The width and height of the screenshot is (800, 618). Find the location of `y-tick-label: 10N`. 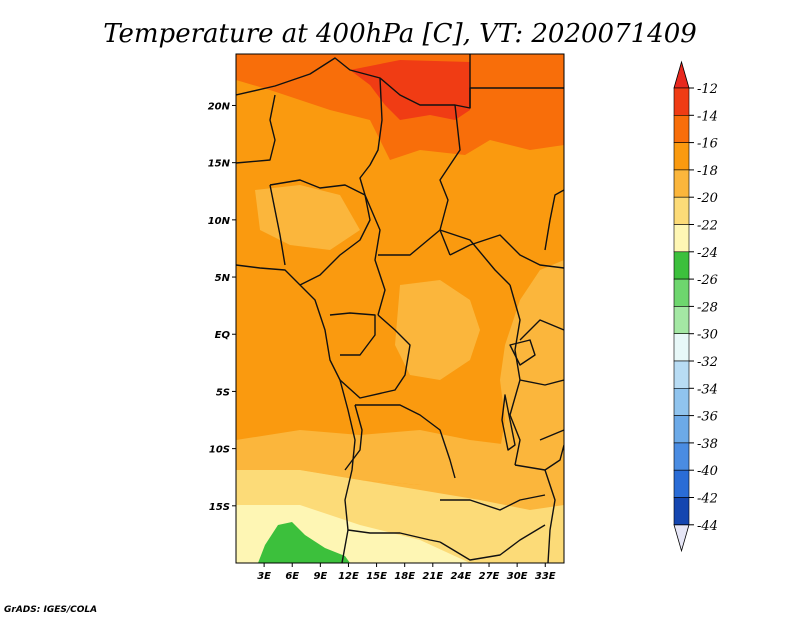

y-tick-label: 10N is located at coordinates (219, 221).